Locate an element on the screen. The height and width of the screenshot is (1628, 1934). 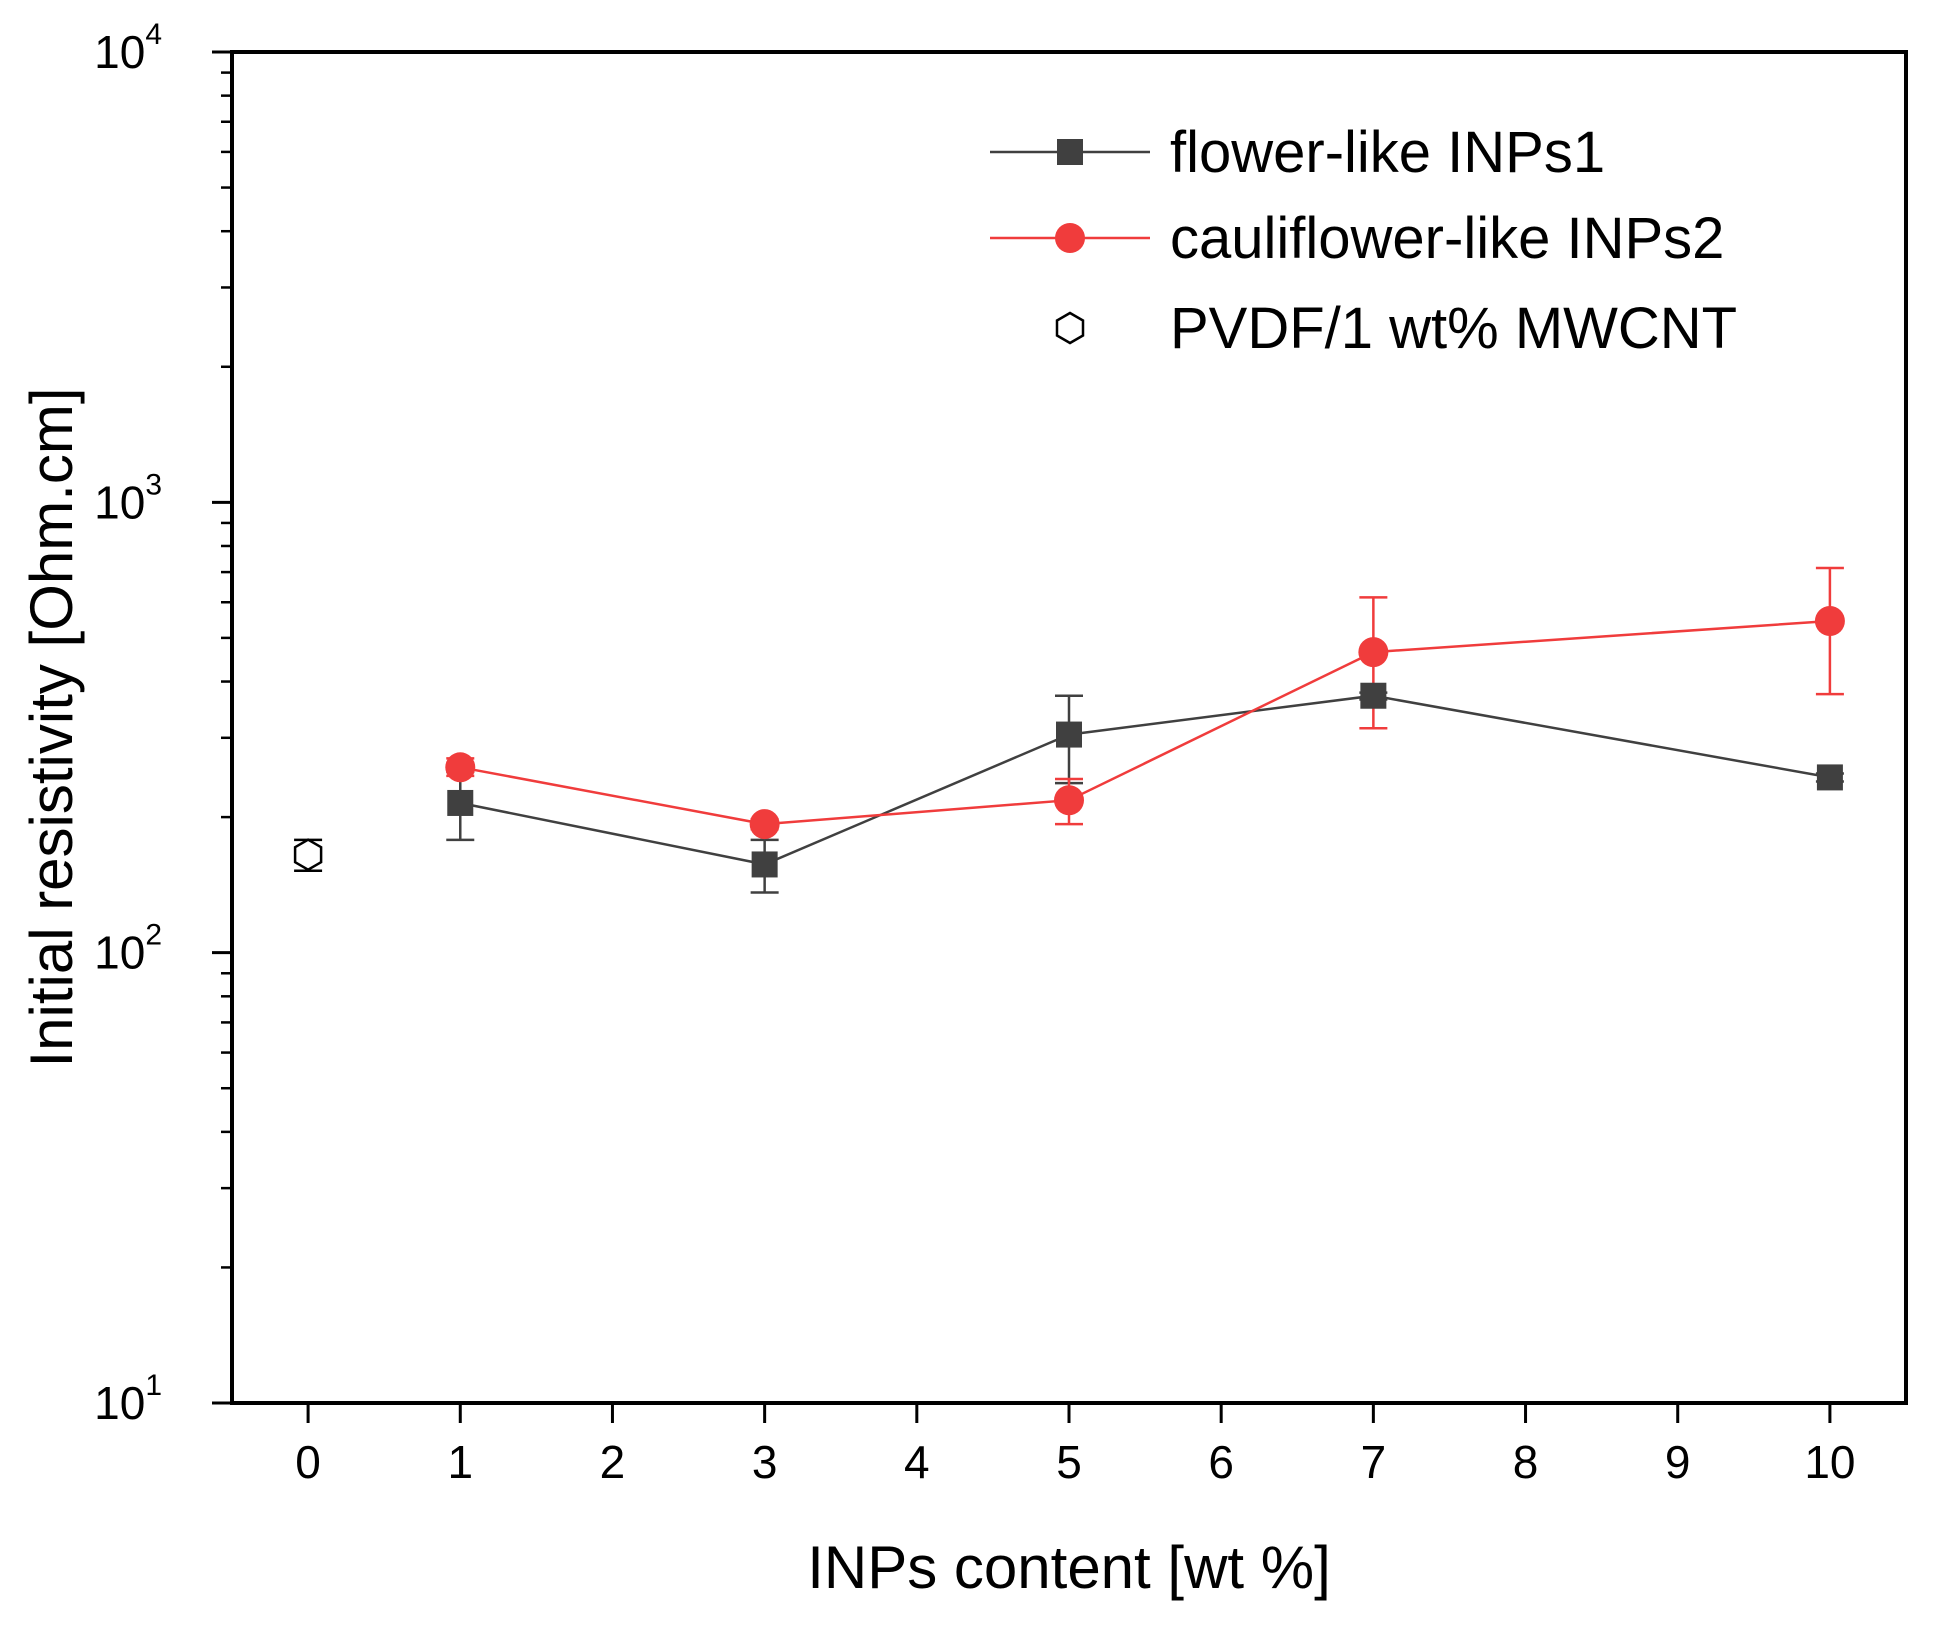
x-tick-label: 5 is located at coordinates (1069, 1462).